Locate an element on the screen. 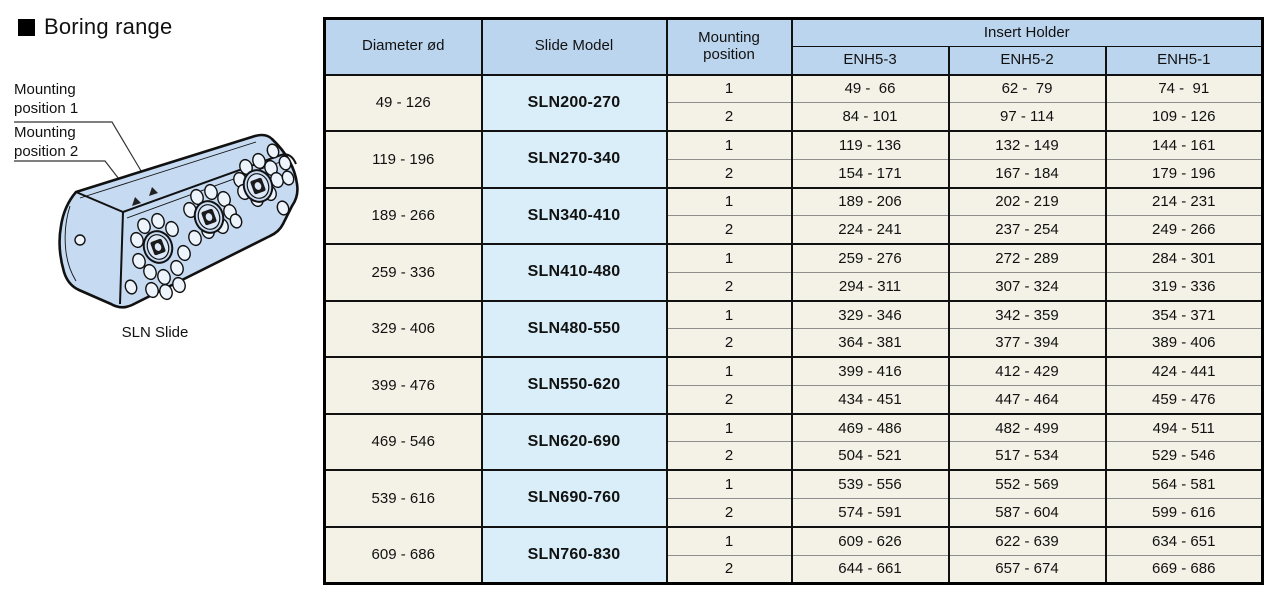  range-cell: 529 - 546 is located at coordinates (1184, 456).